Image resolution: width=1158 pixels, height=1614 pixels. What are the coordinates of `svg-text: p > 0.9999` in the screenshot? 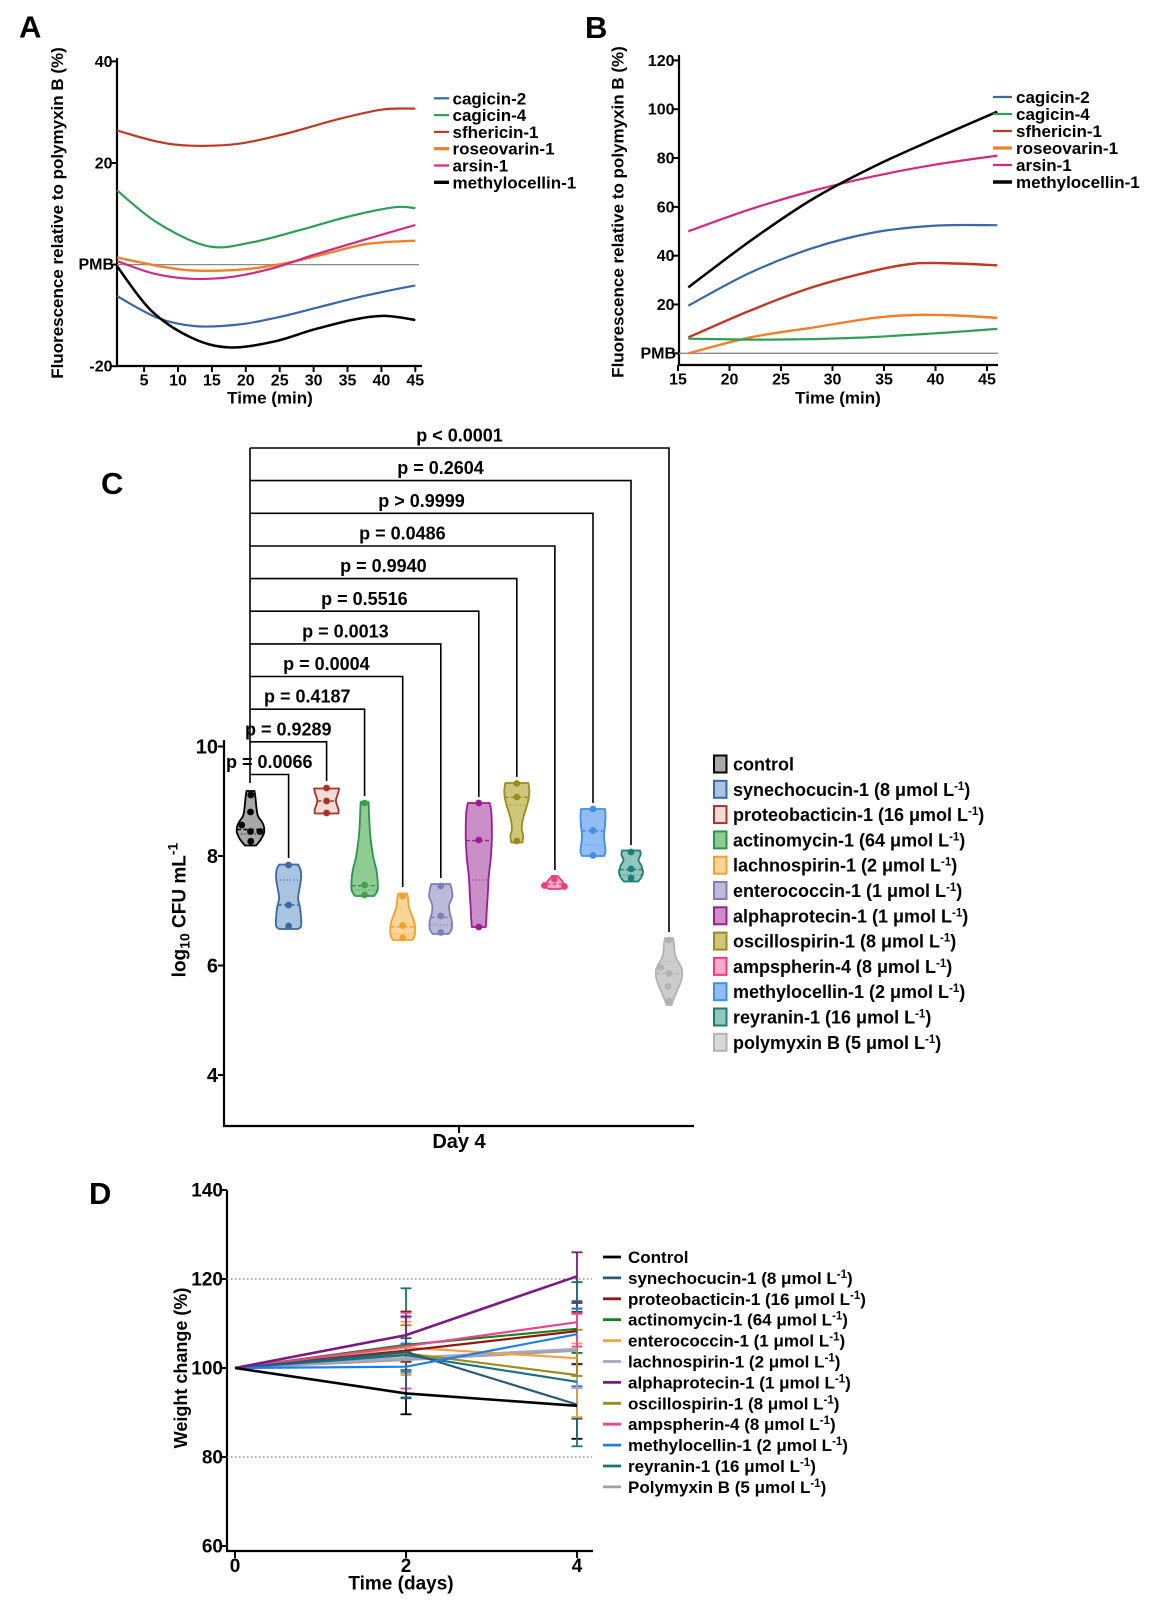 It's located at (421, 501).